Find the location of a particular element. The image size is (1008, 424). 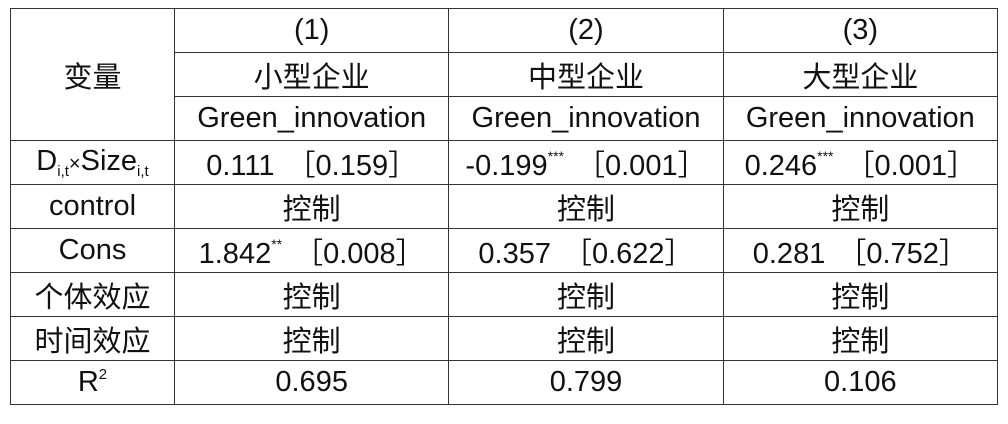

label-part: D is located at coordinates (47, 161).